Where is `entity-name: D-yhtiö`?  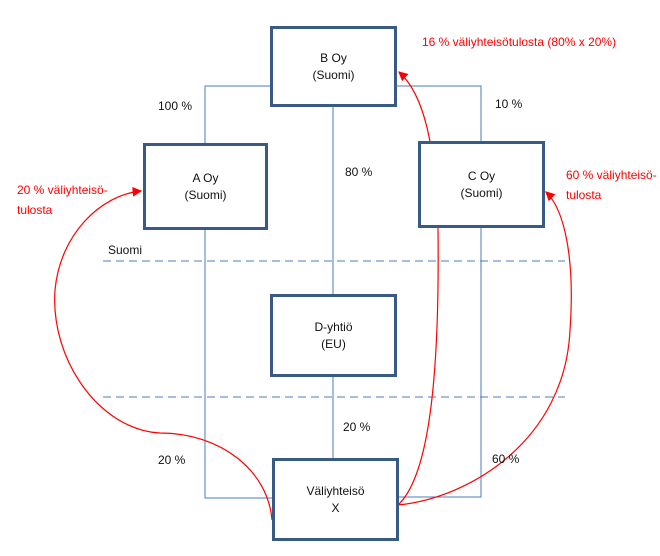 entity-name: D-yhtiö is located at coordinates (333, 326).